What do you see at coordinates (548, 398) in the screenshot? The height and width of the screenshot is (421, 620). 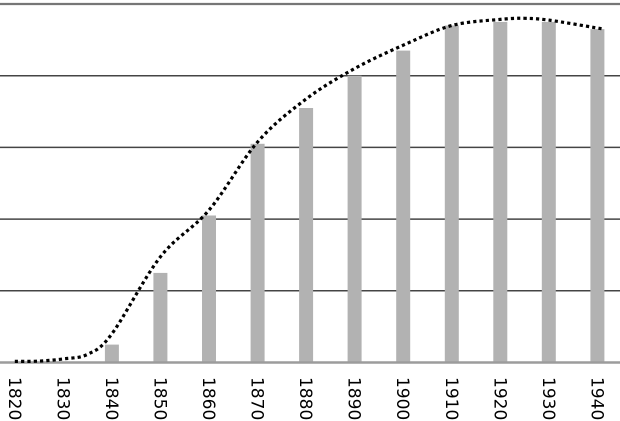 I see `x-tick-label-1930: 1930` at bounding box center [548, 398].